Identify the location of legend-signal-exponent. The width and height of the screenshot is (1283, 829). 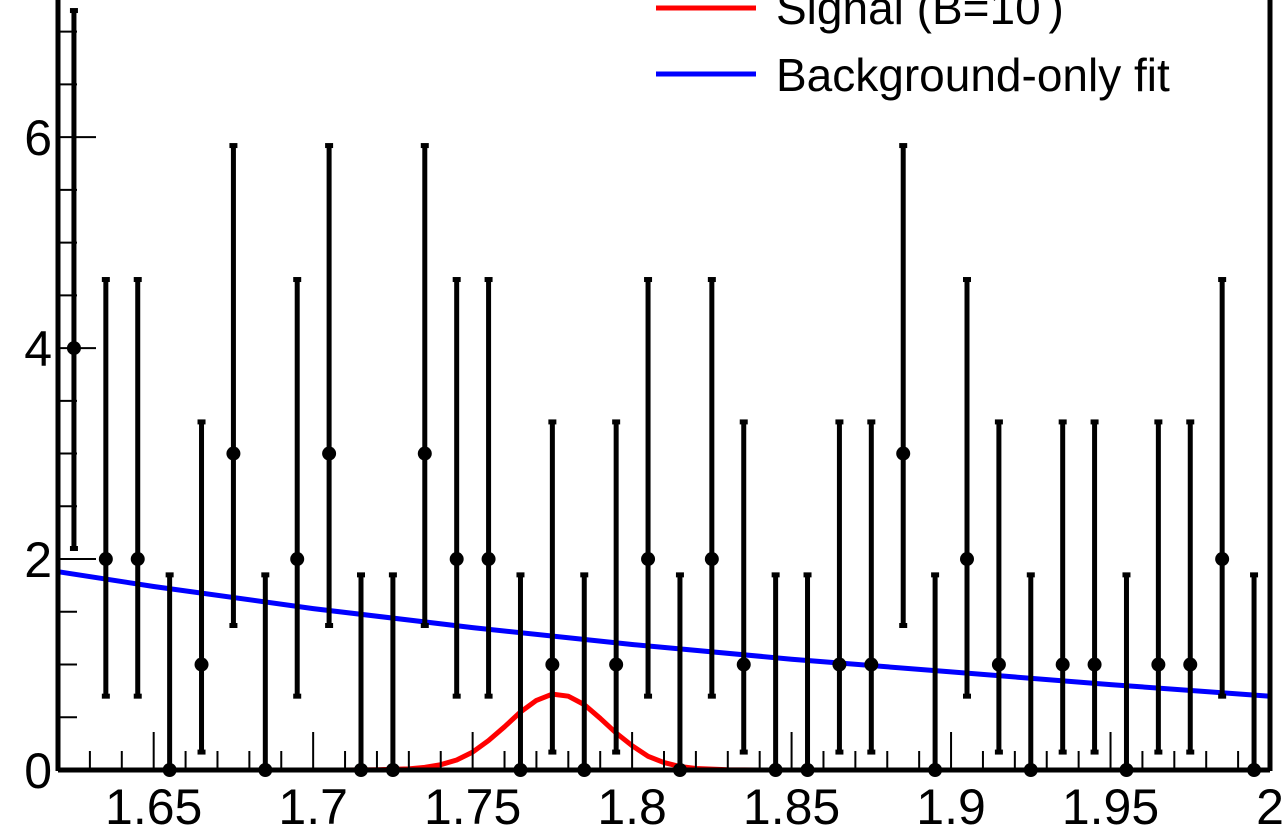
(1045, 6).